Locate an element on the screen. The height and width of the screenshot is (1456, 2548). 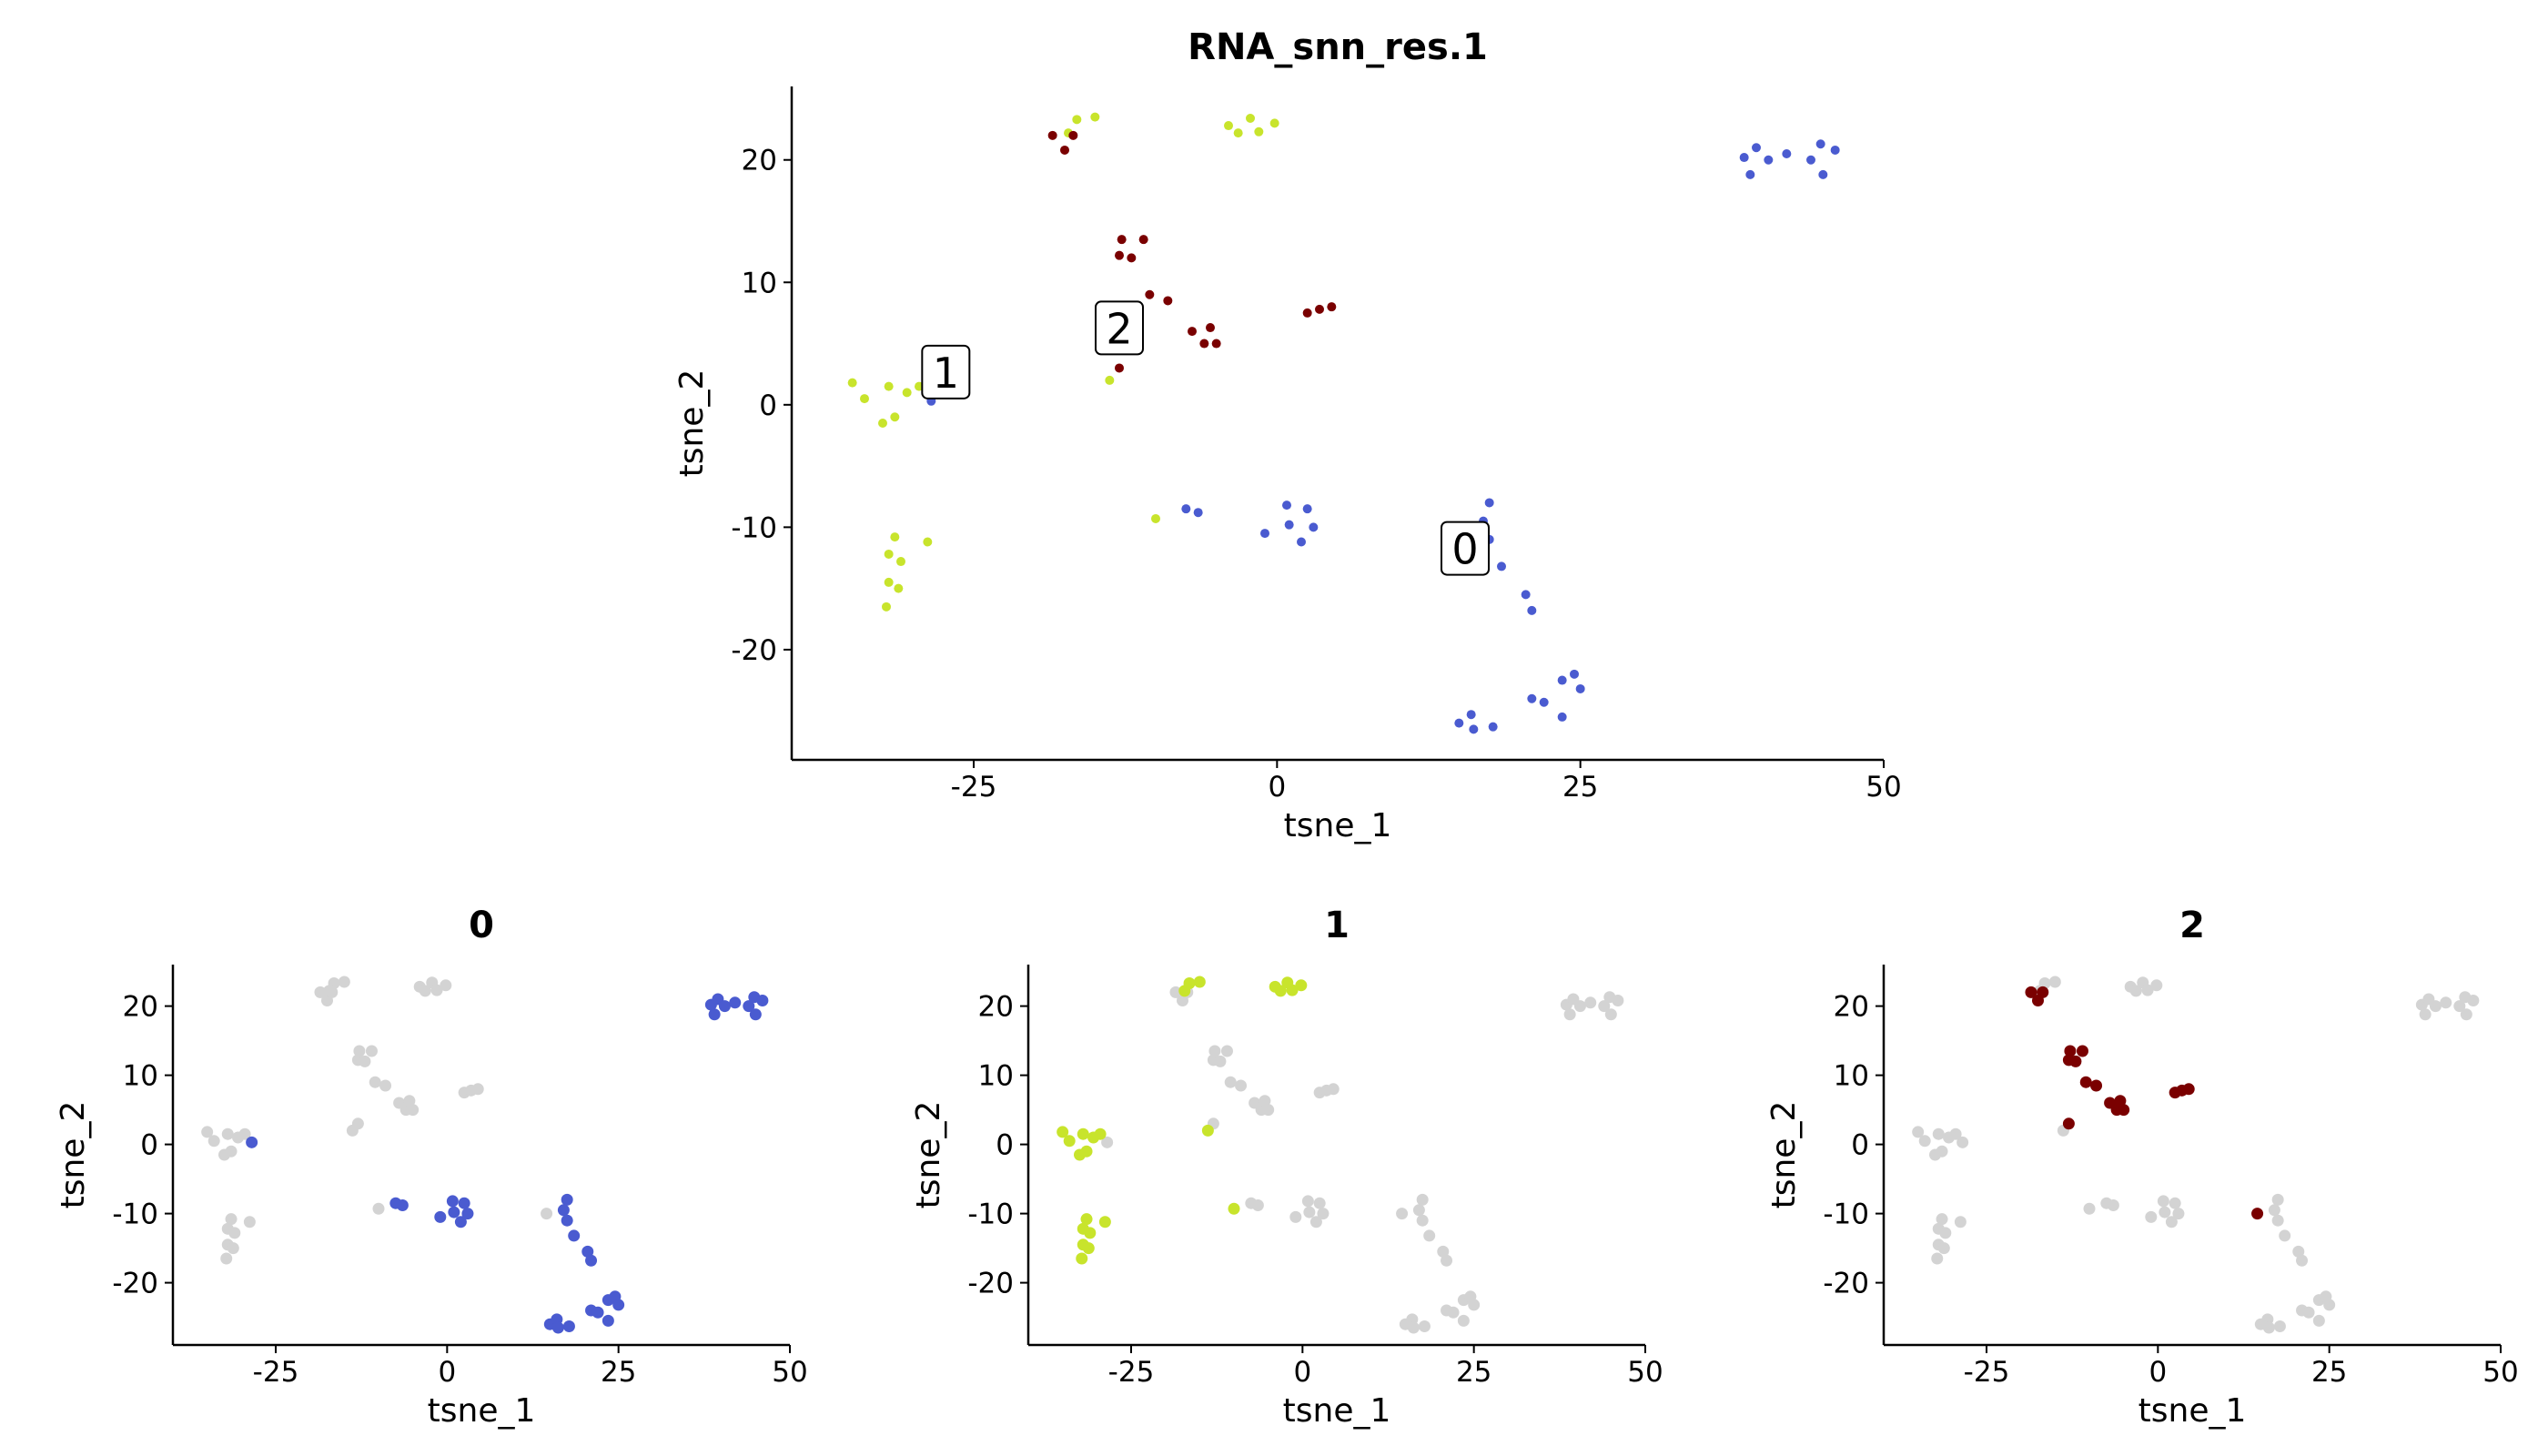
panel-title: 1 is located at coordinates (1337, 926).